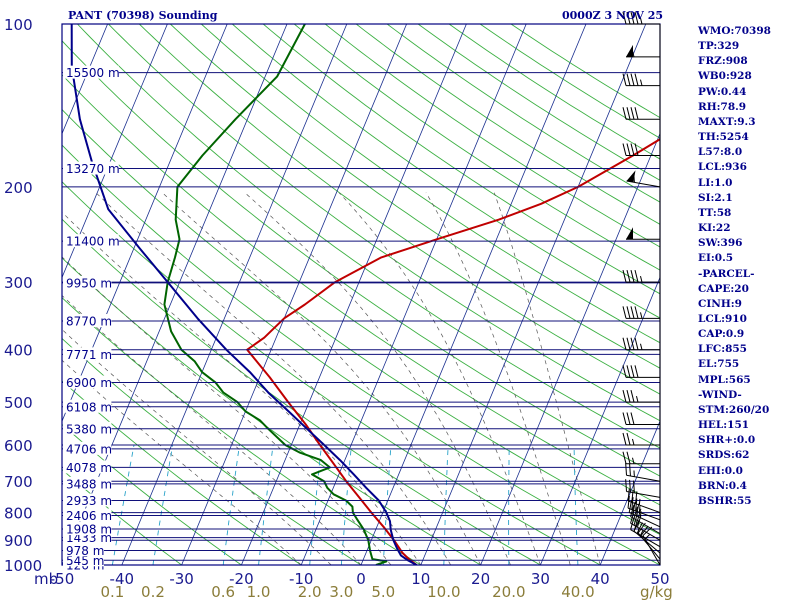 This screenshot has width=800, height=600. Describe the element at coordinates (341, 591) in the screenshot. I see `mixing-ratio-tick-label: 3.0` at that location.